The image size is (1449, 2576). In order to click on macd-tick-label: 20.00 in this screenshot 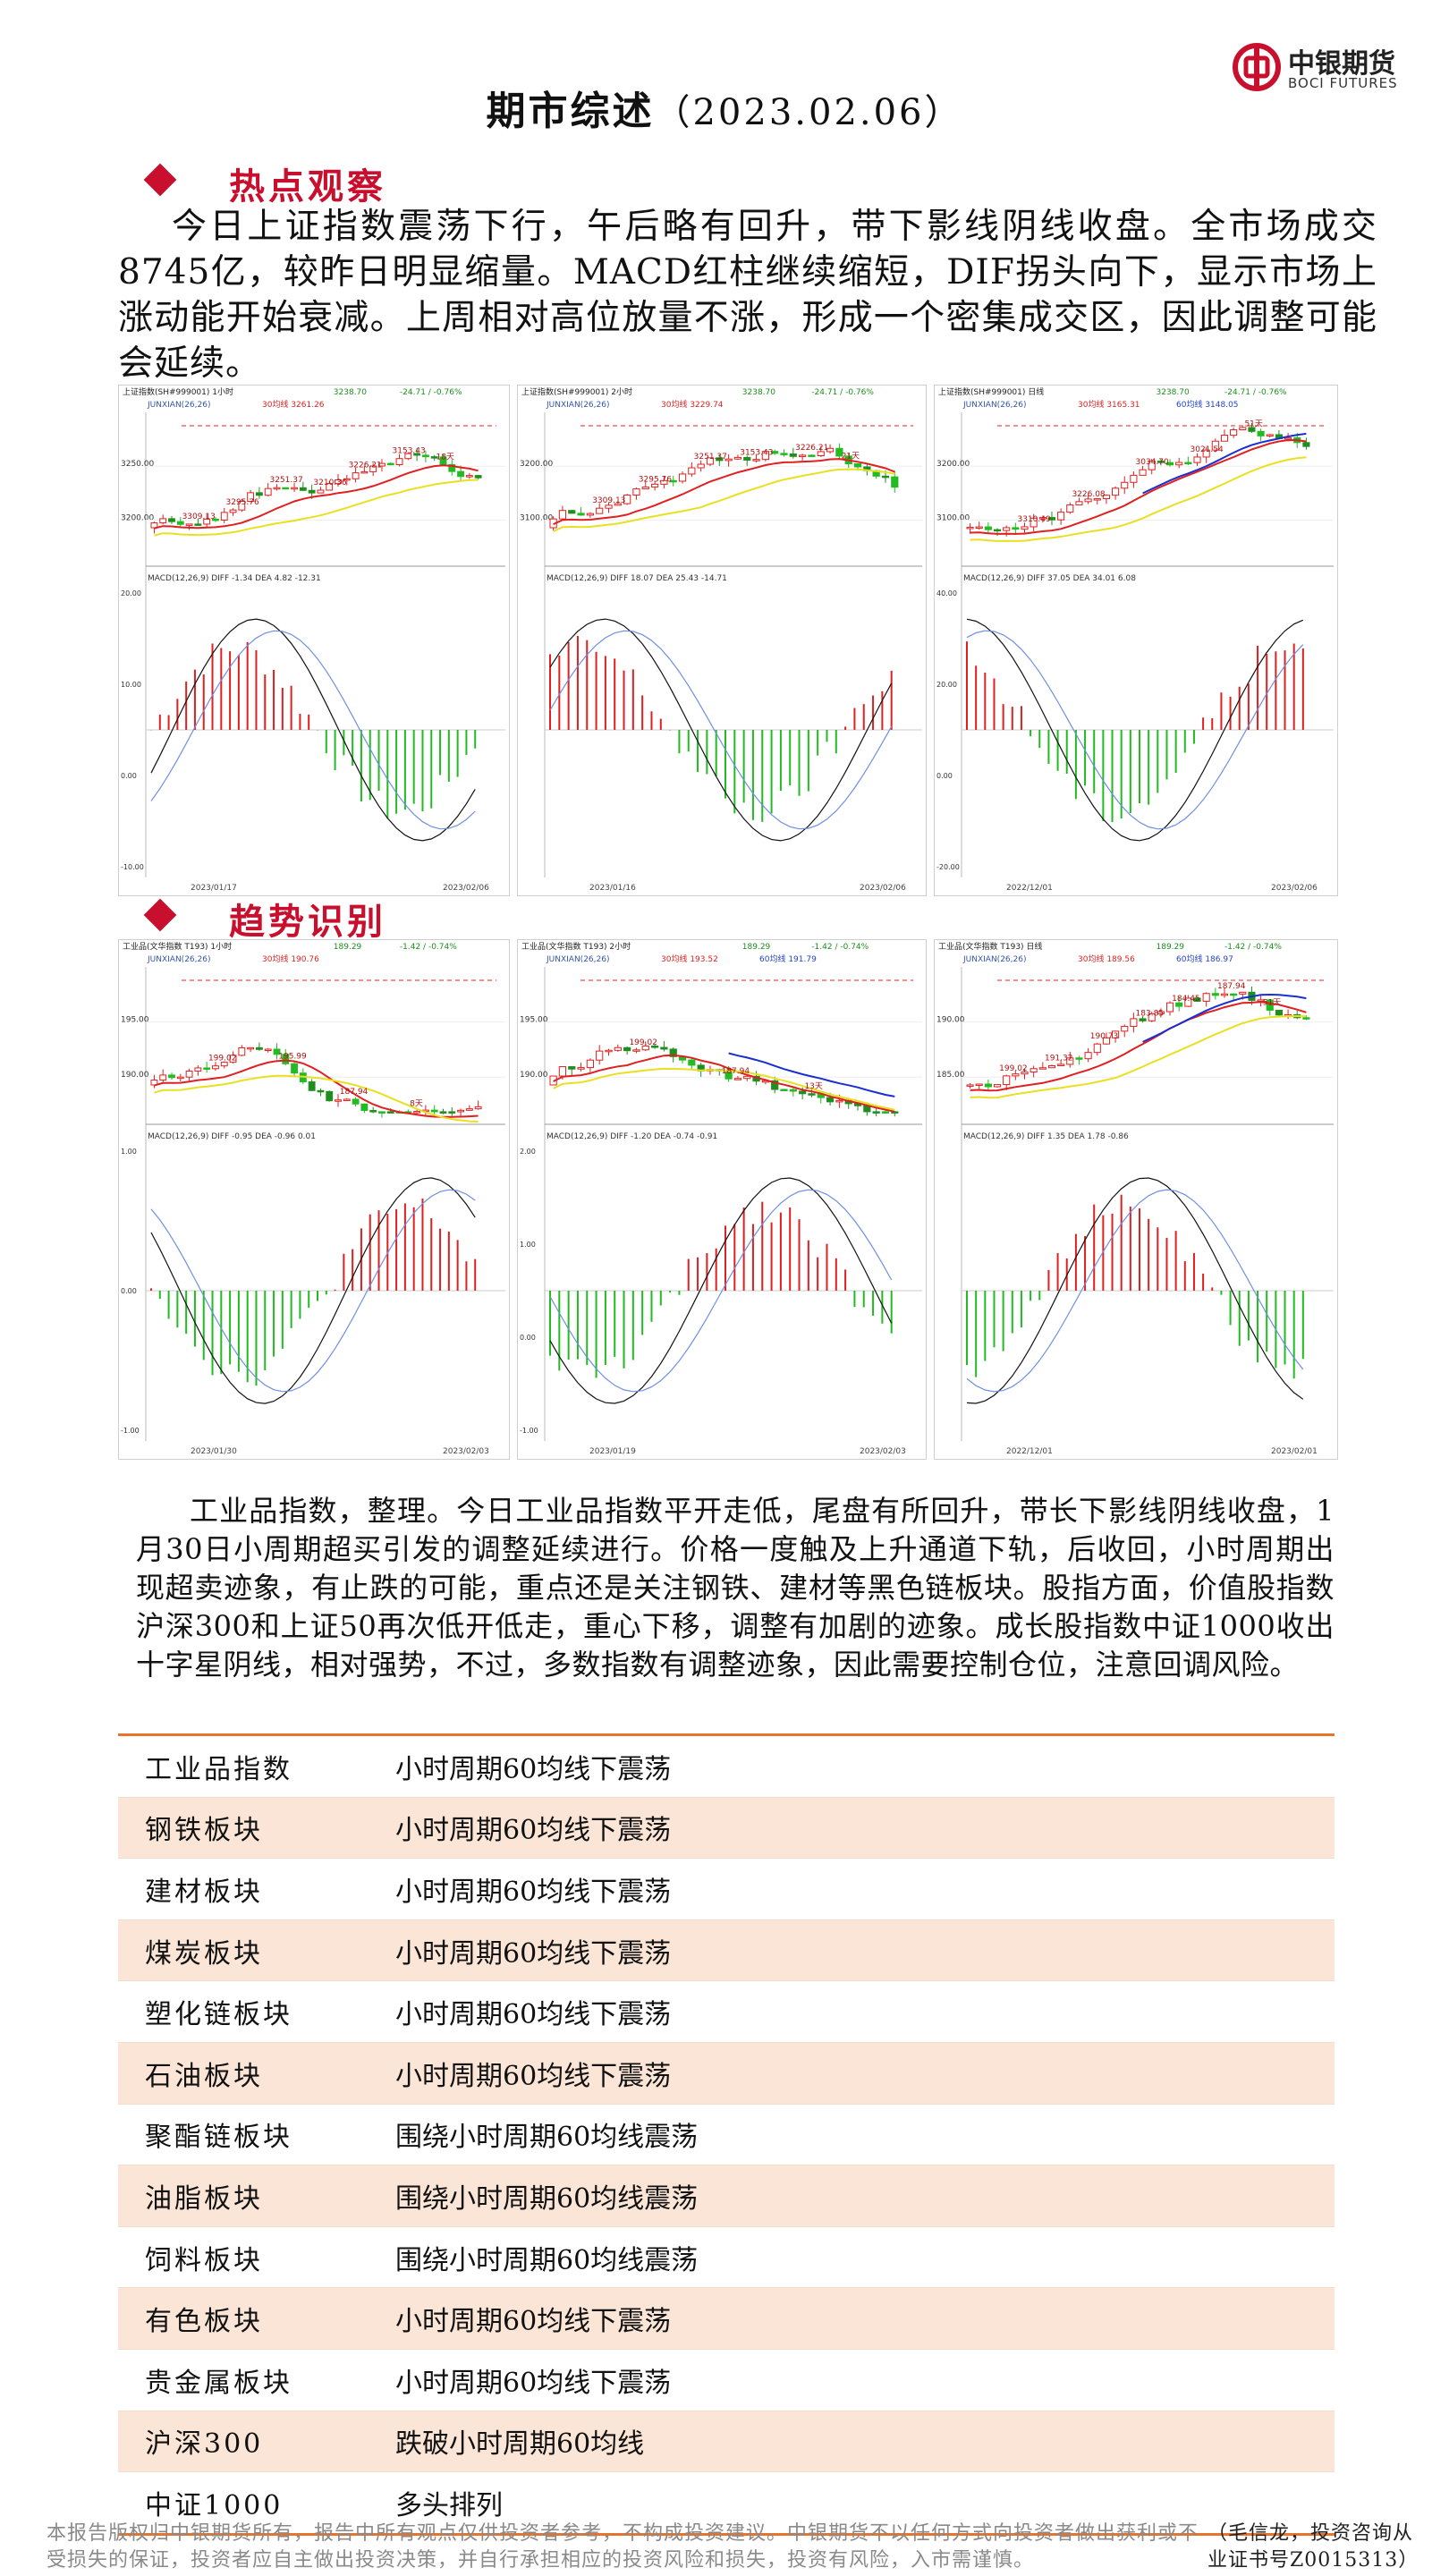, I will do `click(131, 593)`.